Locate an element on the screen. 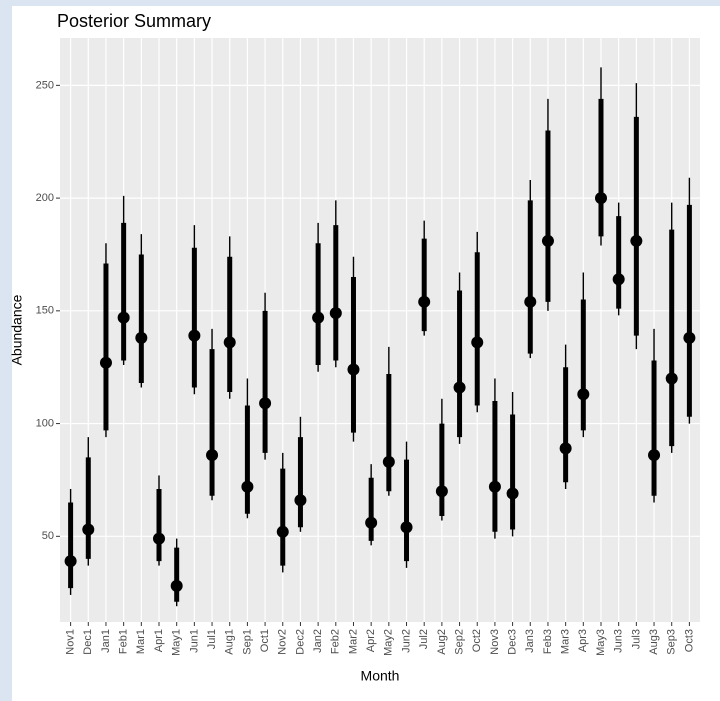 This screenshot has height=701, width=720. x-tick-label: May1 is located at coordinates (177, 642).